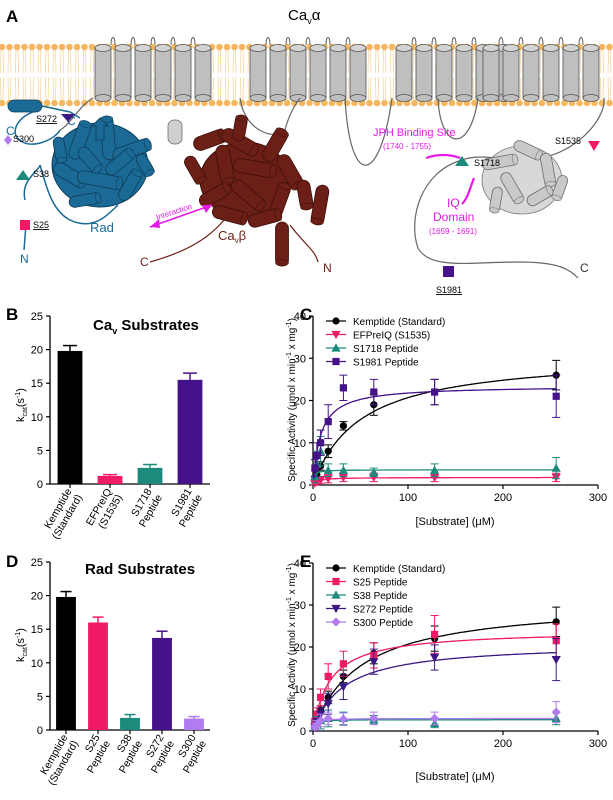  What do you see at coordinates (37, 384) in the screenshot?
I see `y-tick-label: 15` at bounding box center [37, 384].